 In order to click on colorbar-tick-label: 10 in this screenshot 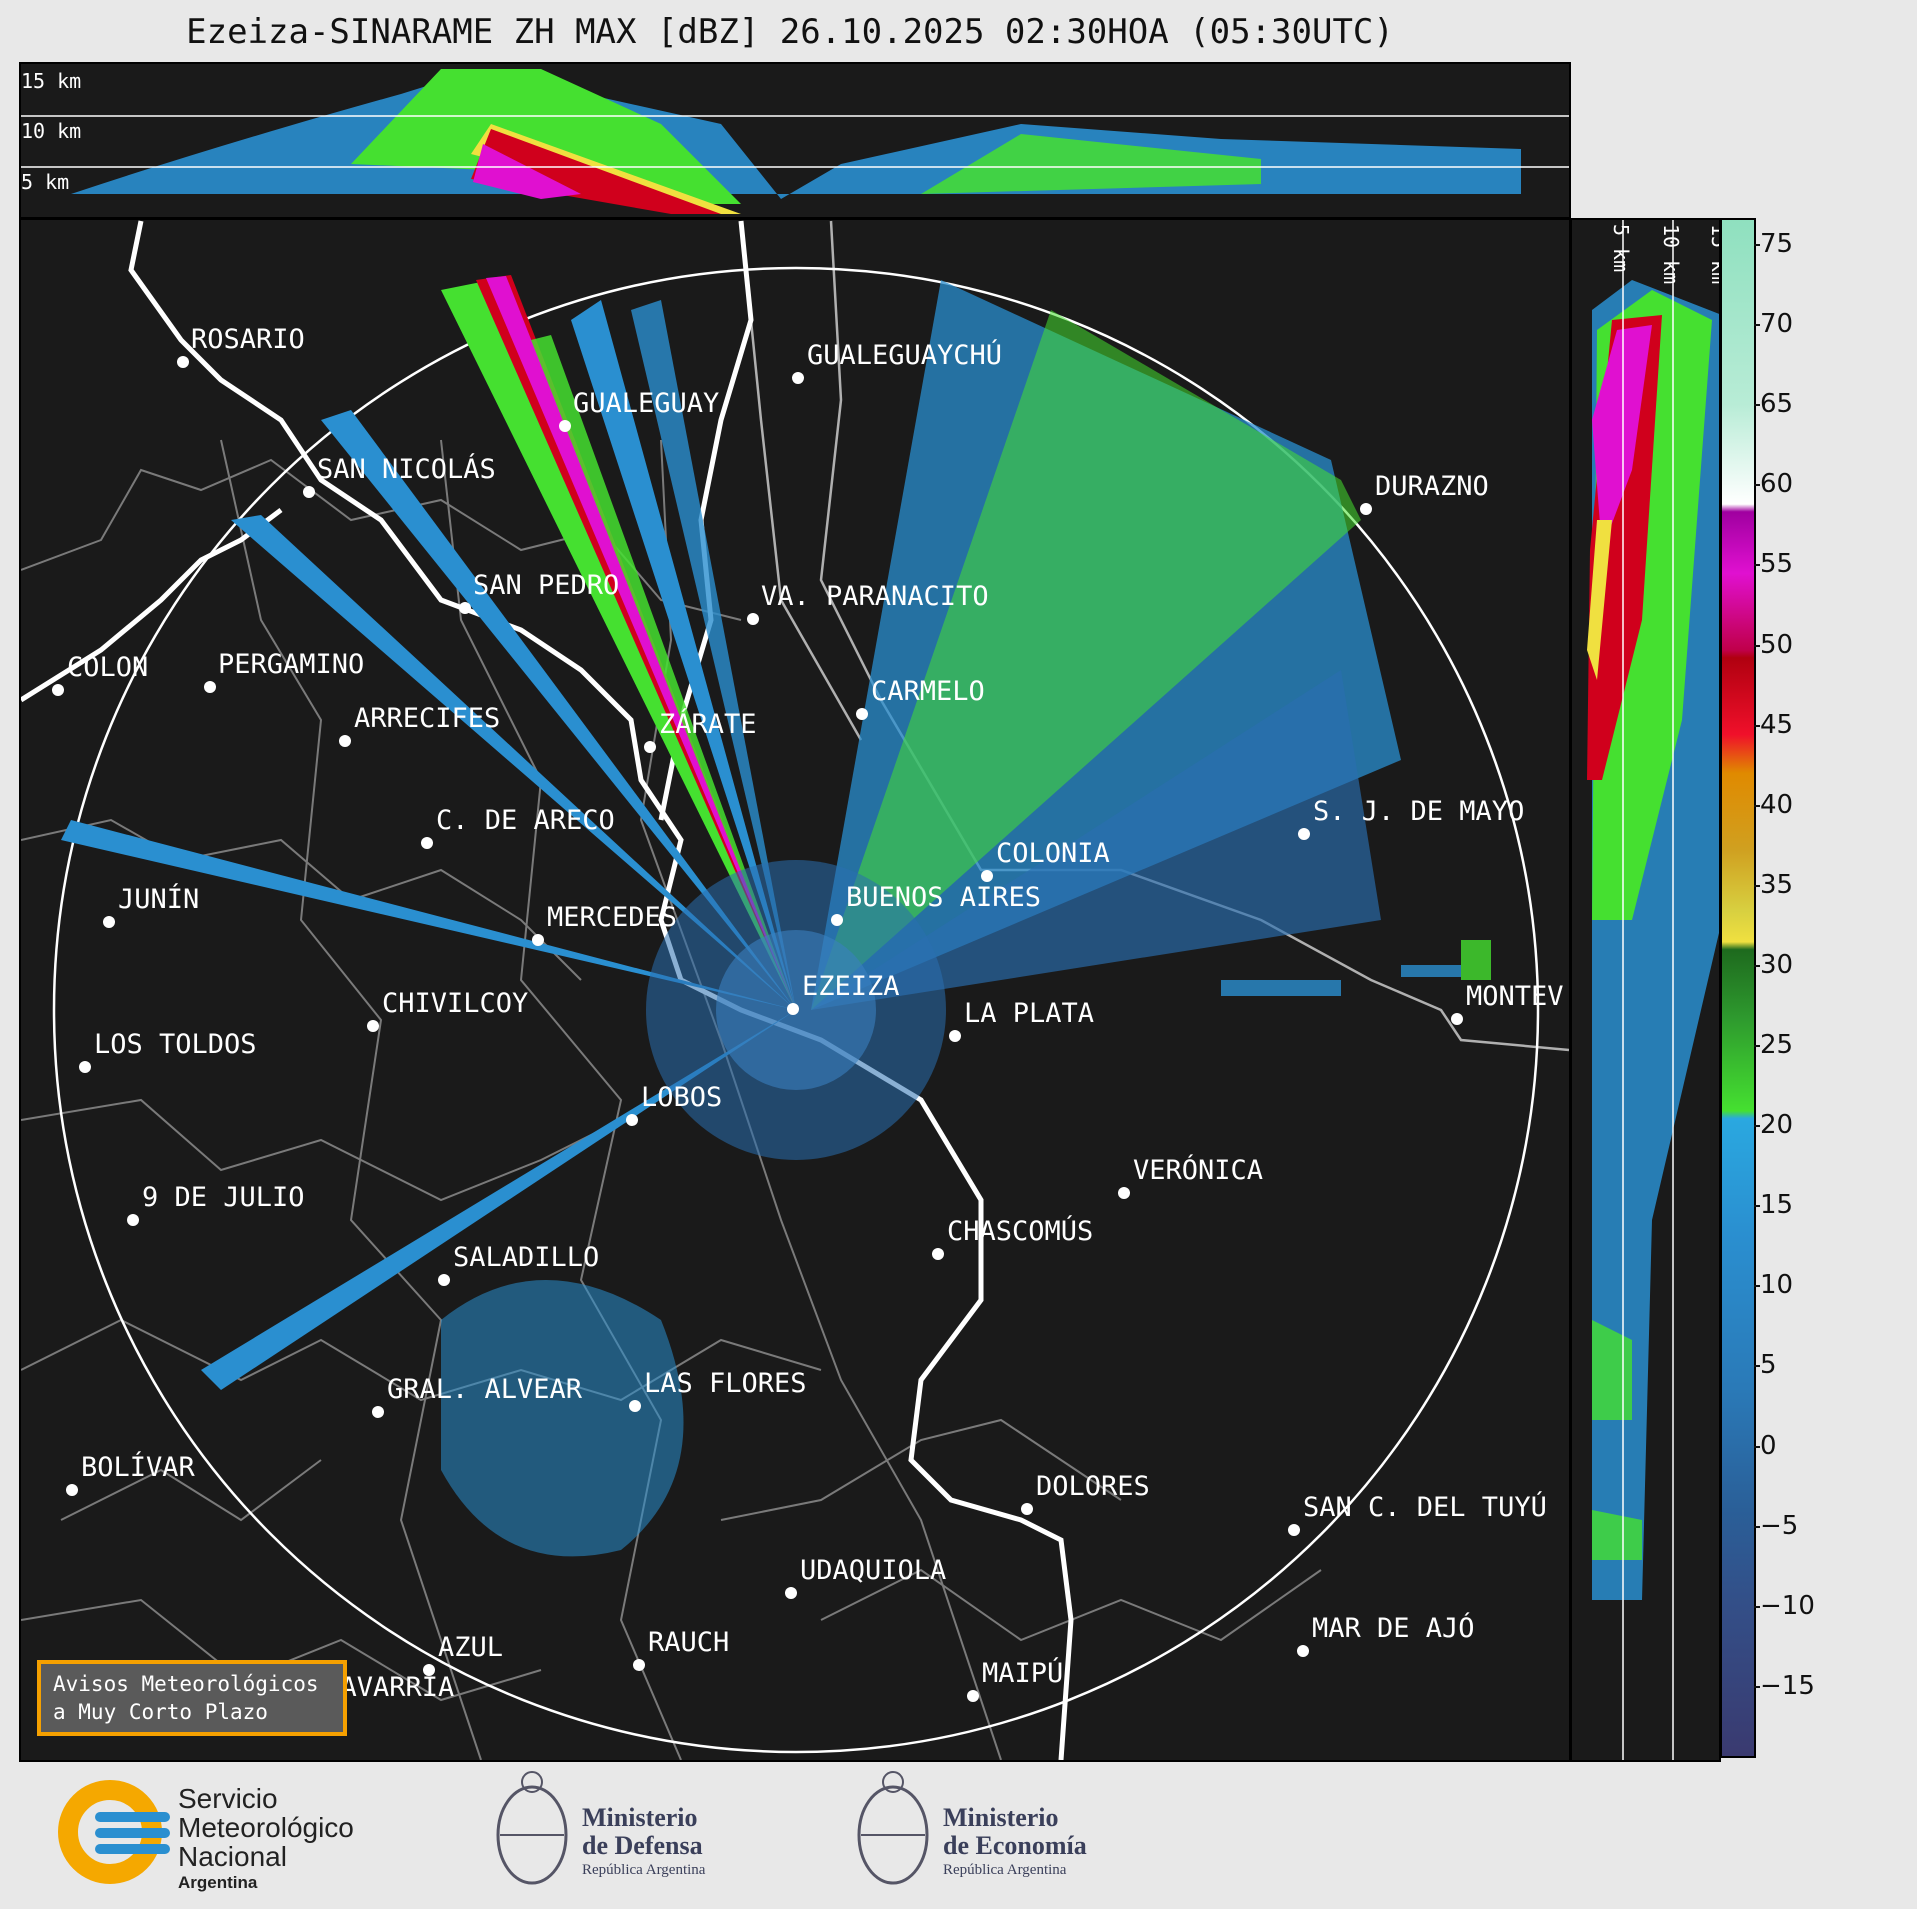, I will do `click(1773, 1285)`.